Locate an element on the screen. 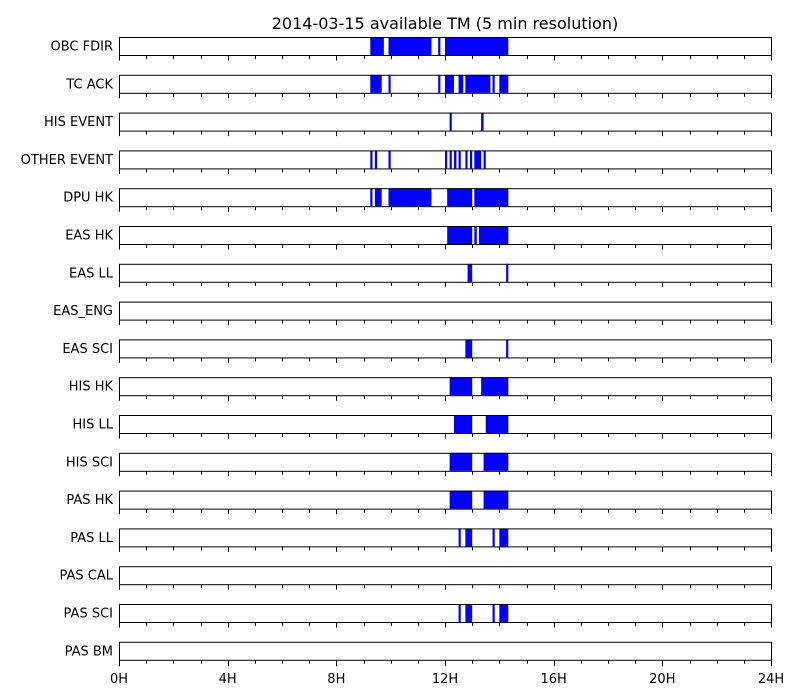 The width and height of the screenshot is (800, 700). timeline-row: PAS LL is located at coordinates (421, 540).